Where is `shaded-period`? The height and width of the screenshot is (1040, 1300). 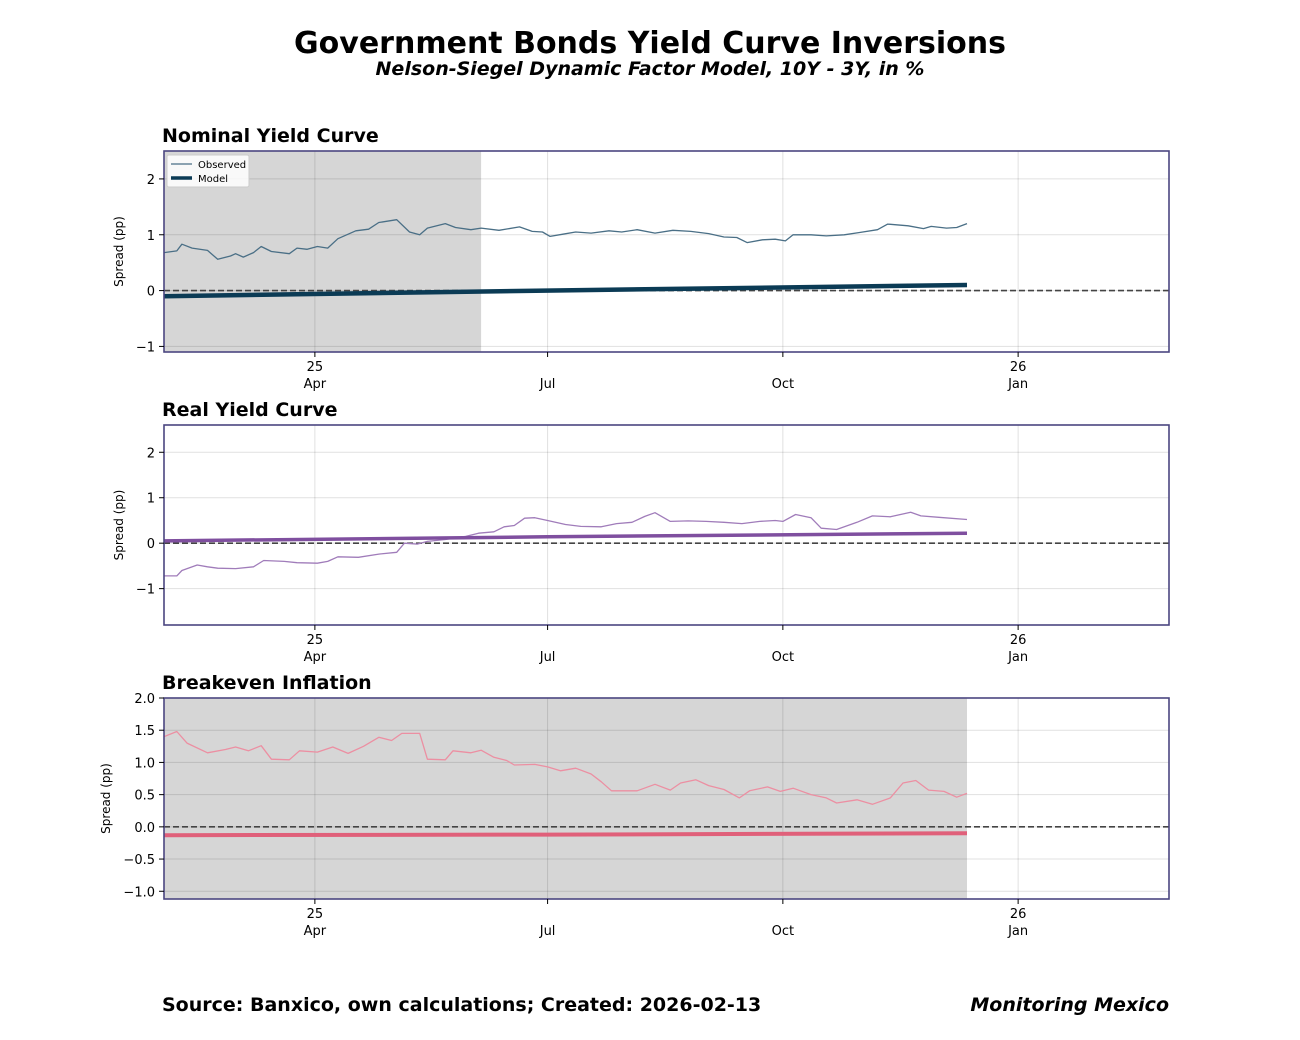
shaded-period is located at coordinates (565, 798).